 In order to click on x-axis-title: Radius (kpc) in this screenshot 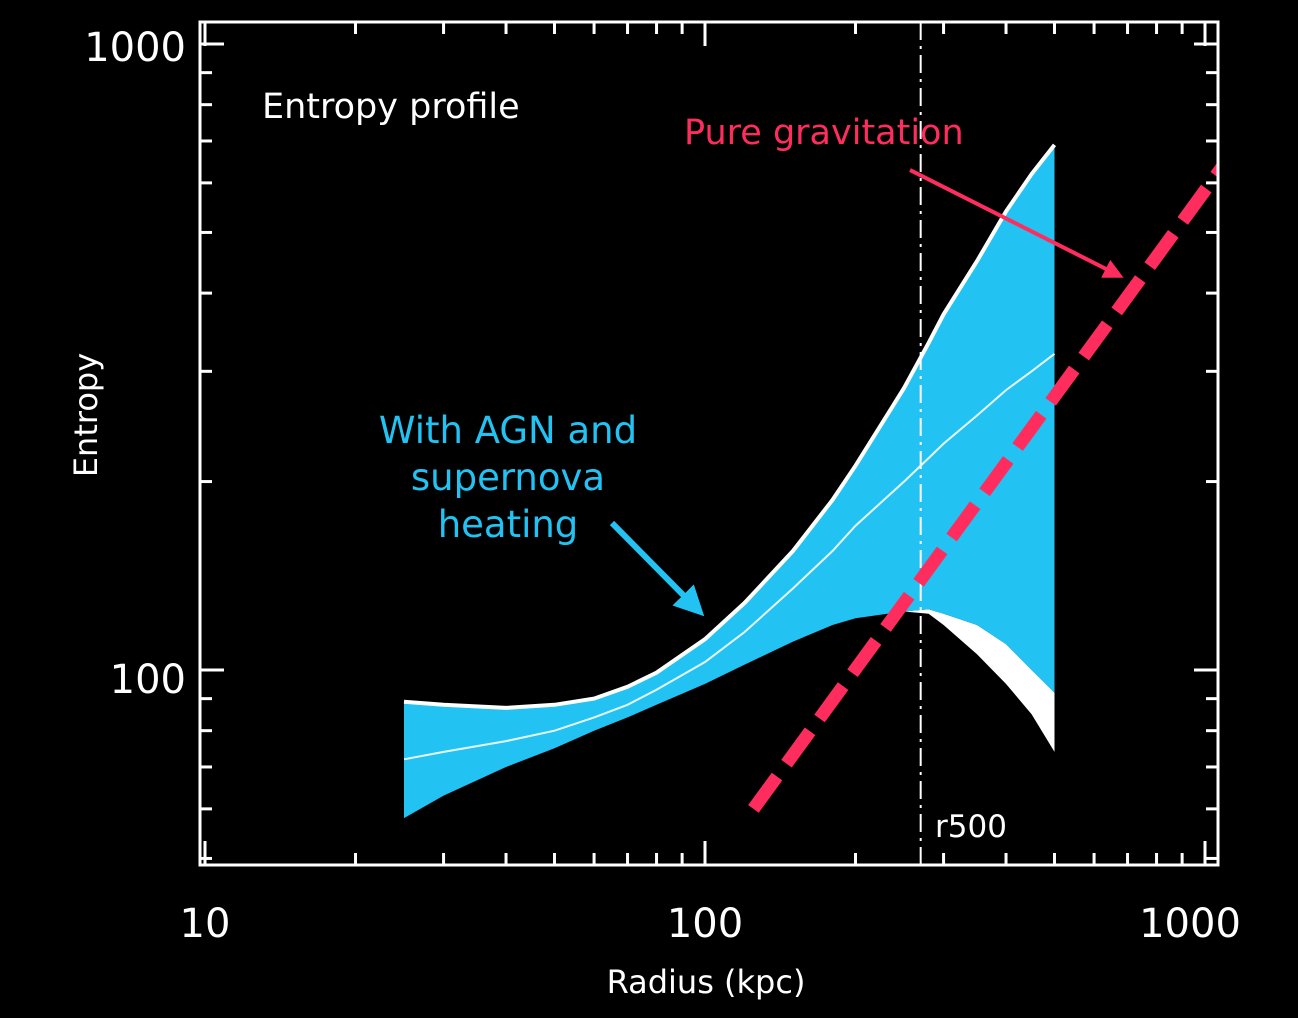, I will do `click(706, 982)`.